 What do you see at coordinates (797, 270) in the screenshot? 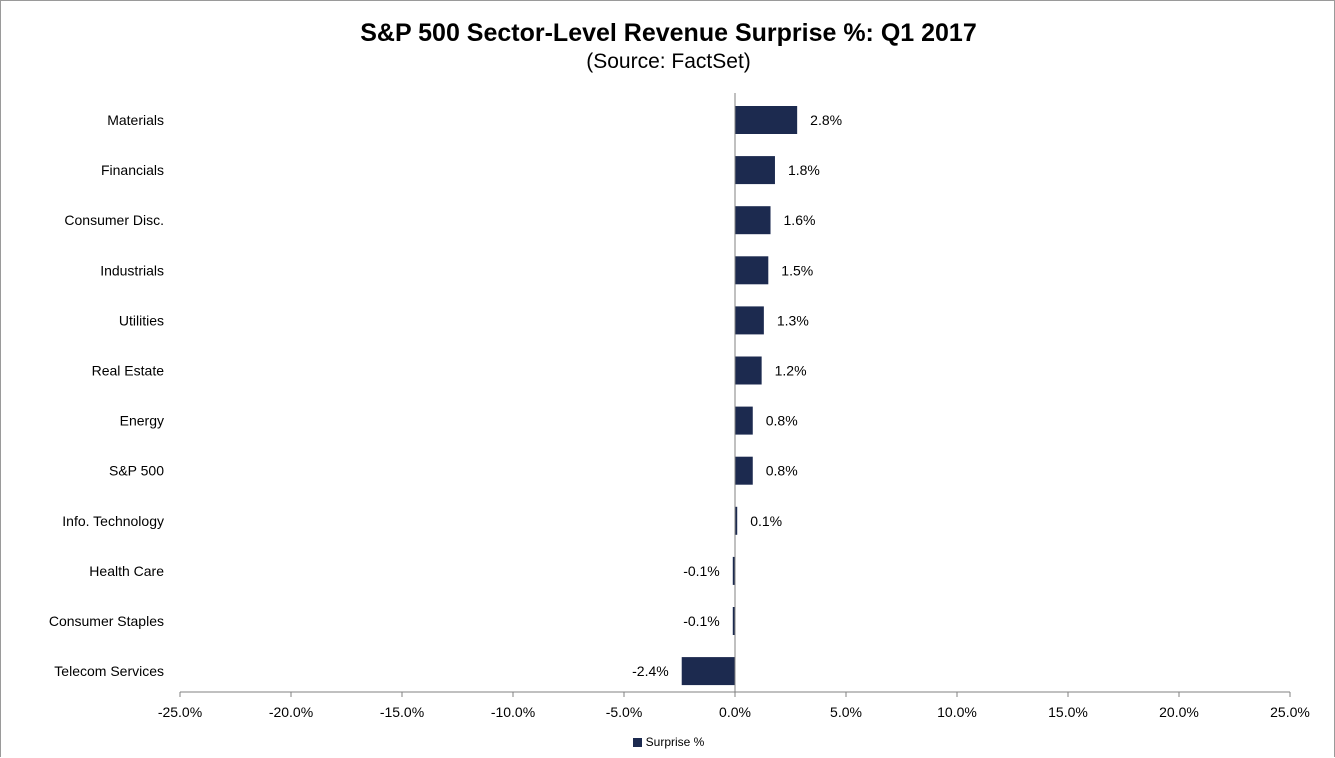
I see `data-label: 1.5%` at bounding box center [797, 270].